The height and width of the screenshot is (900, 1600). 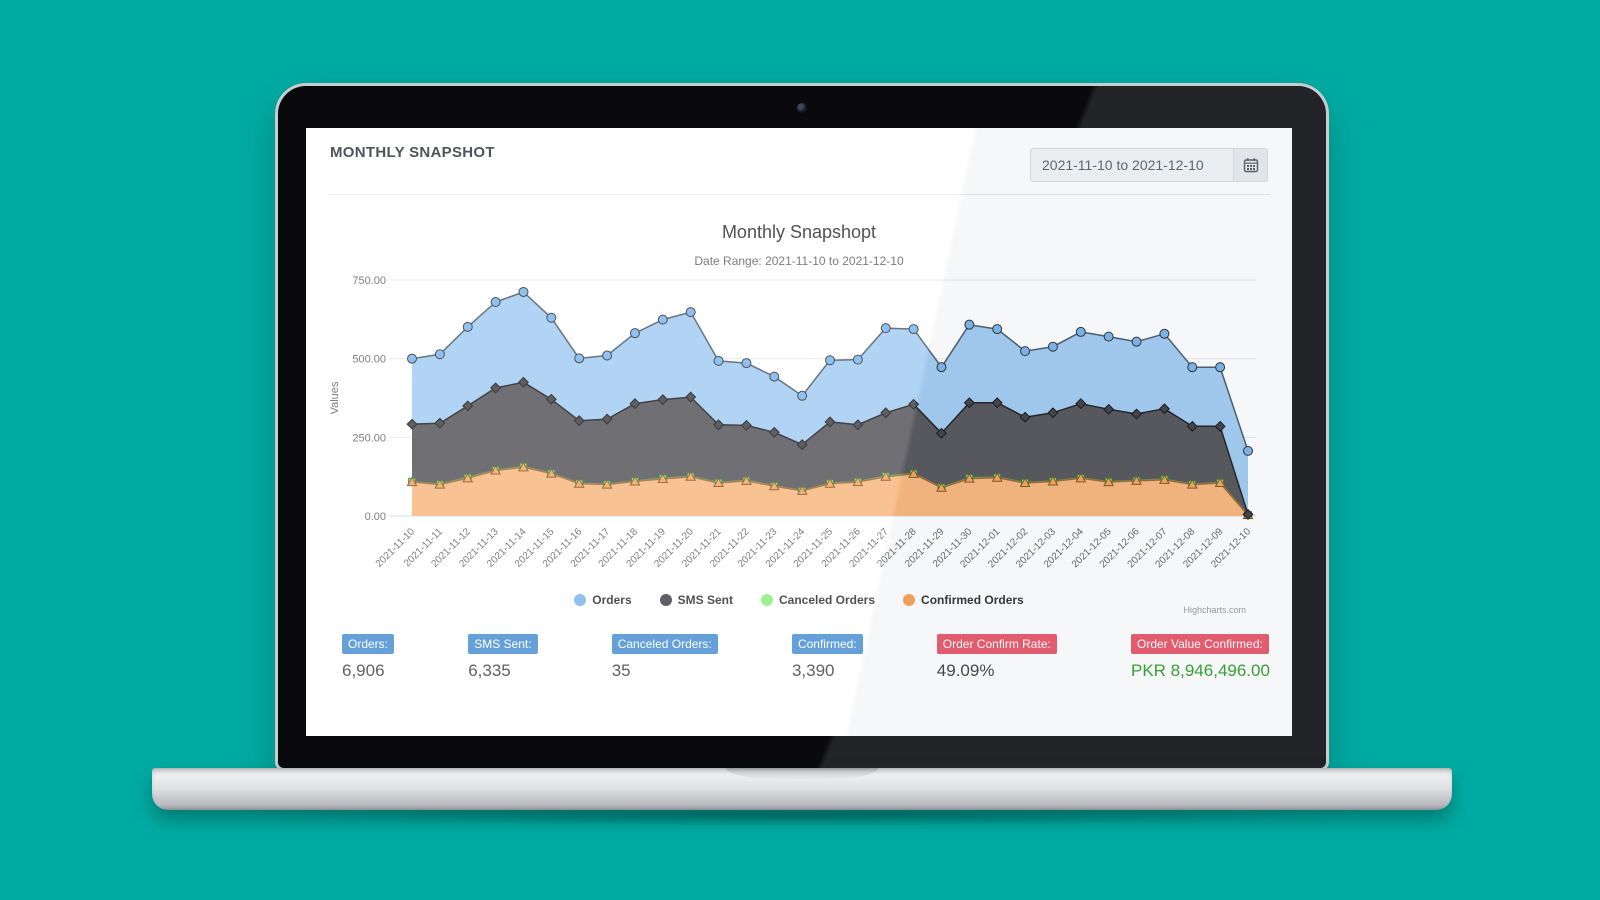 I want to click on stat-orders: Orders: 6,906, so click(x=368, y=657).